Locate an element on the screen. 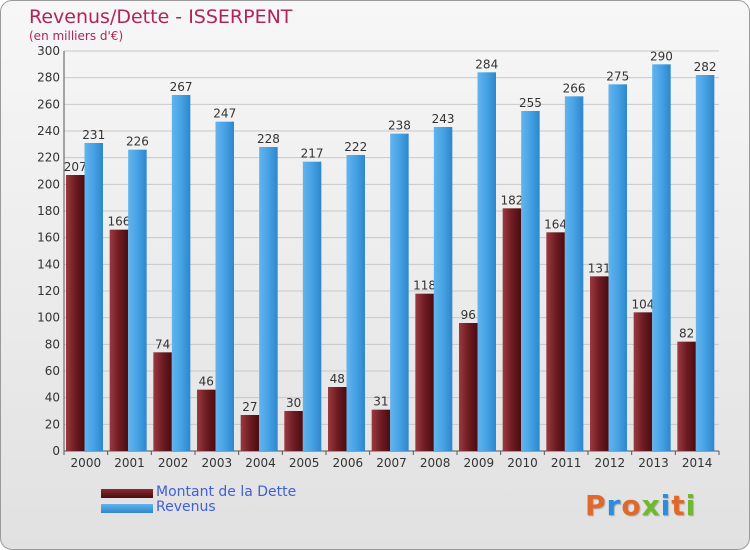 This screenshot has height=550, width=750. y-tick-label: 120 is located at coordinates (48, 291).